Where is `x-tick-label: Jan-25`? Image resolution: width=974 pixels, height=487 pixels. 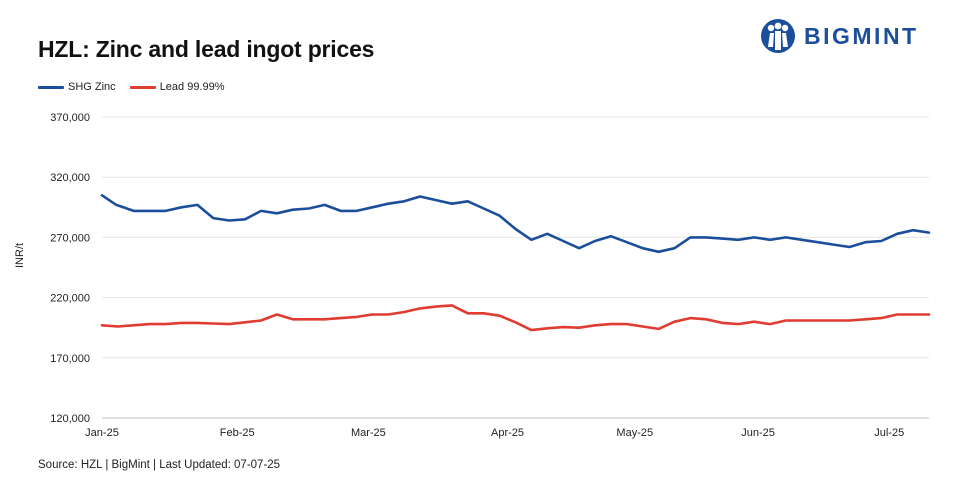 x-tick-label: Jan-25 is located at coordinates (102, 433).